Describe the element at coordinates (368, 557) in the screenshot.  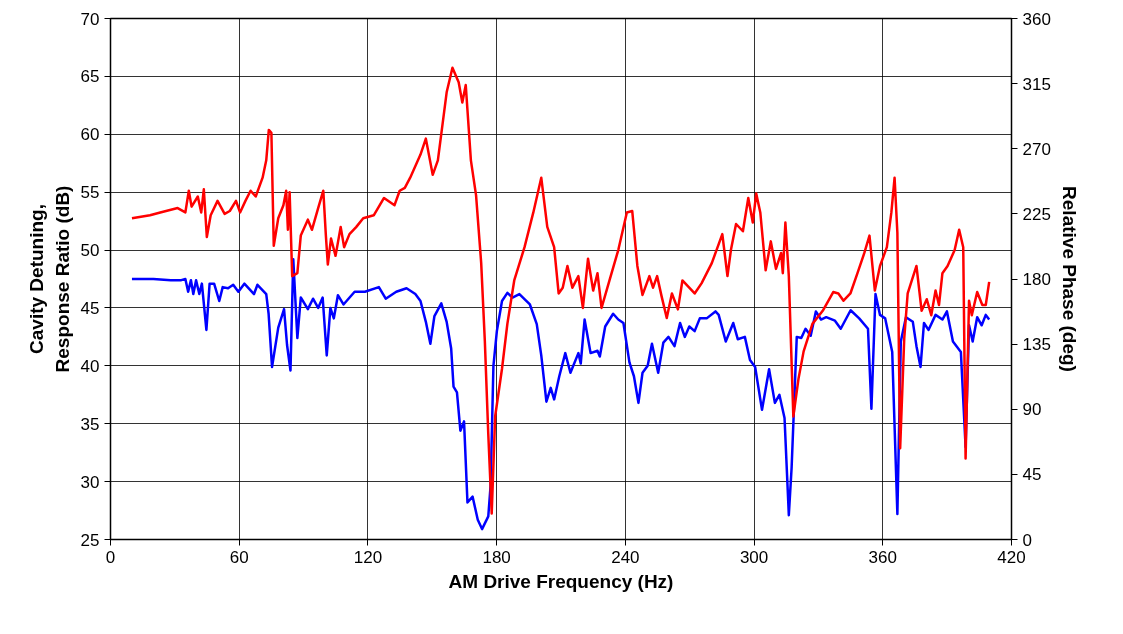
I see `x-tick-label: 120` at that location.